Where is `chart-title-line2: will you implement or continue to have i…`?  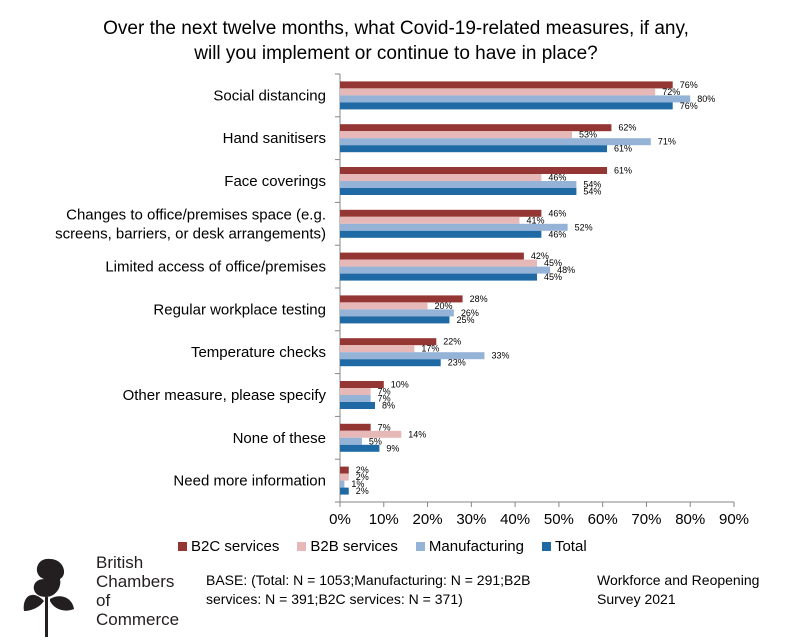
chart-title-line2: will you implement or continue to have i… is located at coordinates (396, 53).